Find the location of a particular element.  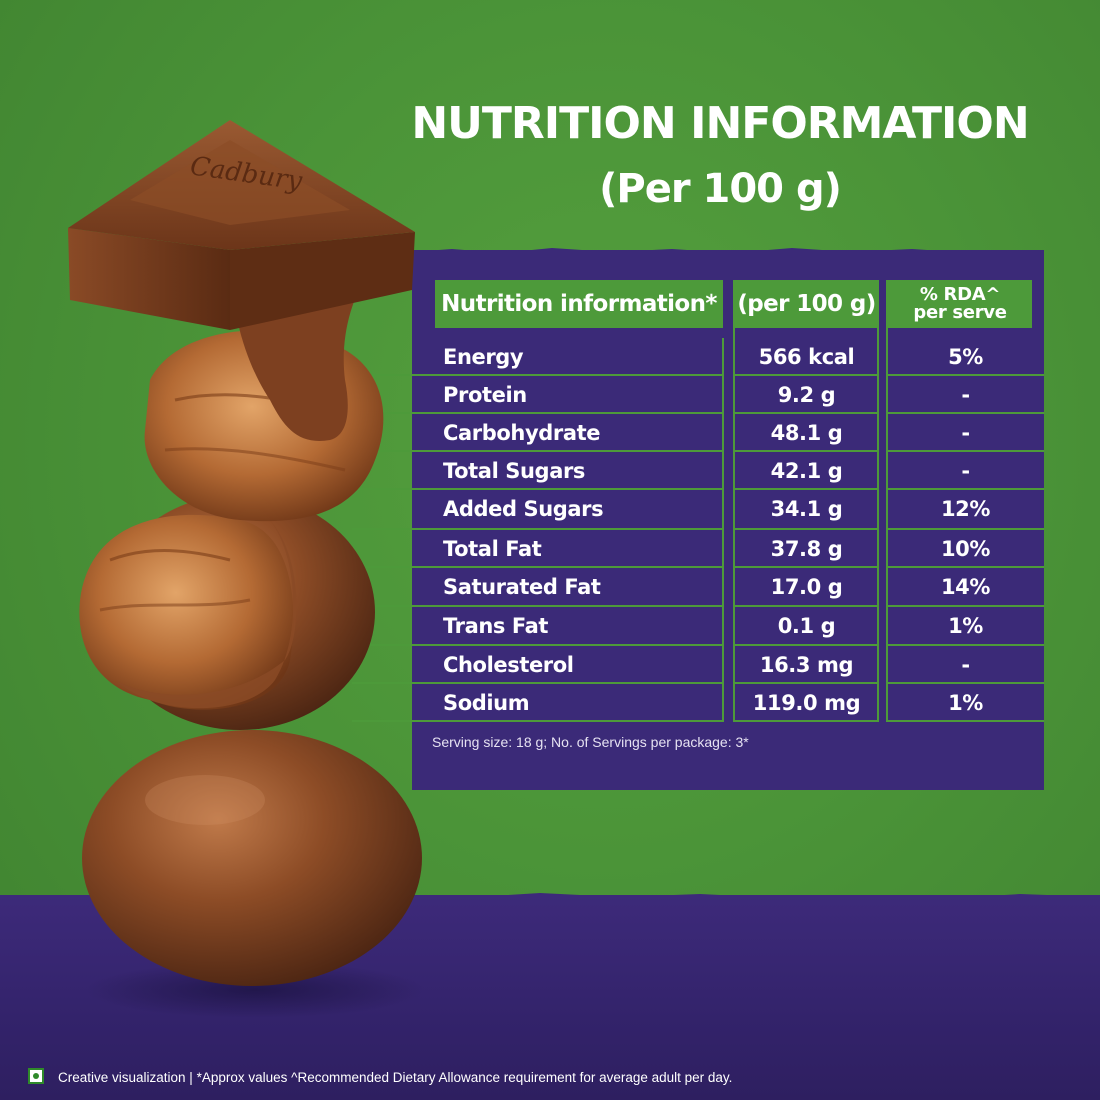

nutrient-name: Saturated Fat is located at coordinates (522, 587).